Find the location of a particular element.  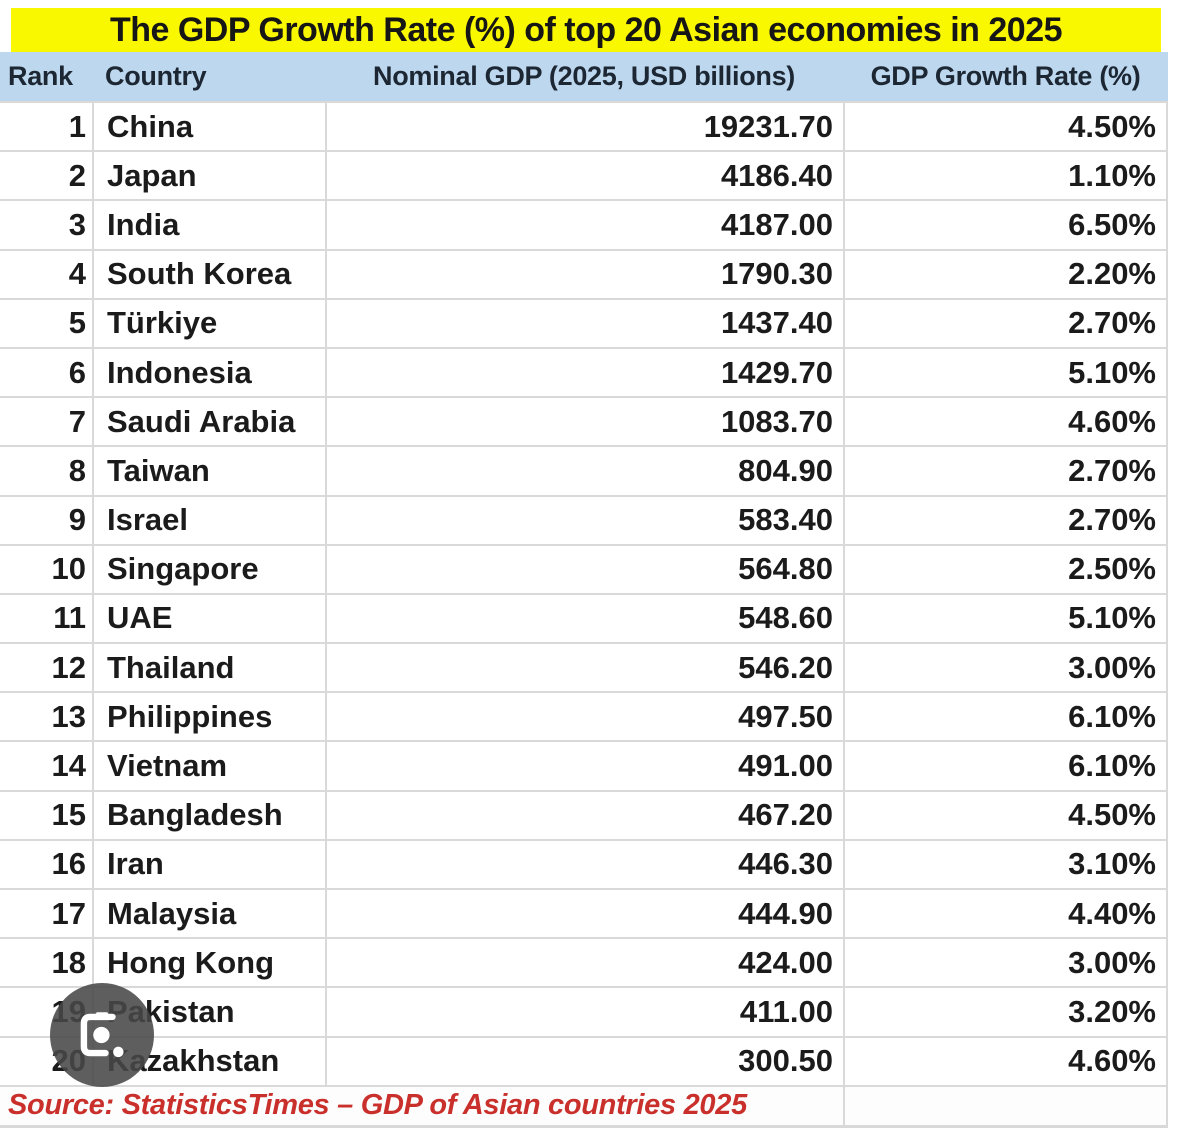

table-row: 6 Indonesia 1429.70 5.10% is located at coordinates (584, 371).